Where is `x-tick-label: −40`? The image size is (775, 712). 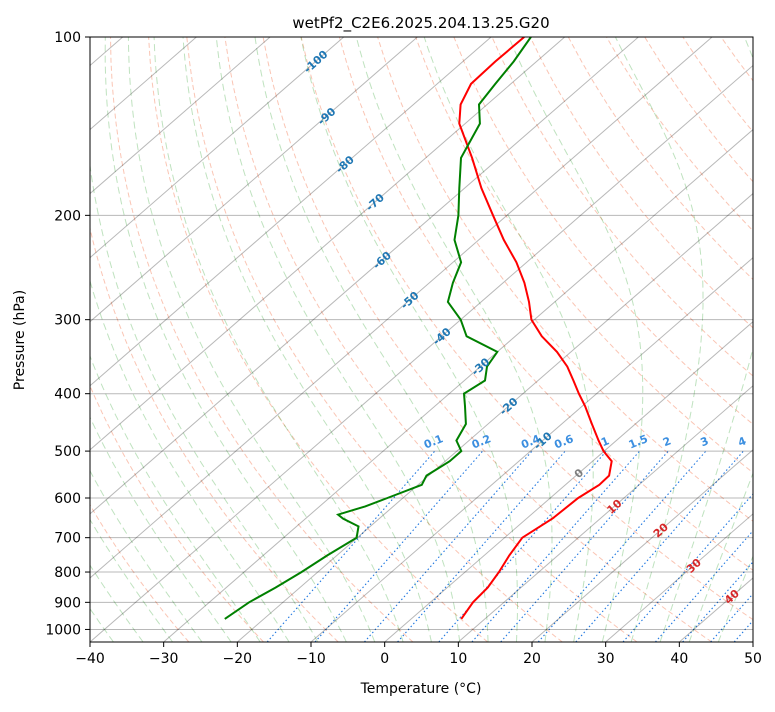 x-tick-label: −40 is located at coordinates (90, 659).